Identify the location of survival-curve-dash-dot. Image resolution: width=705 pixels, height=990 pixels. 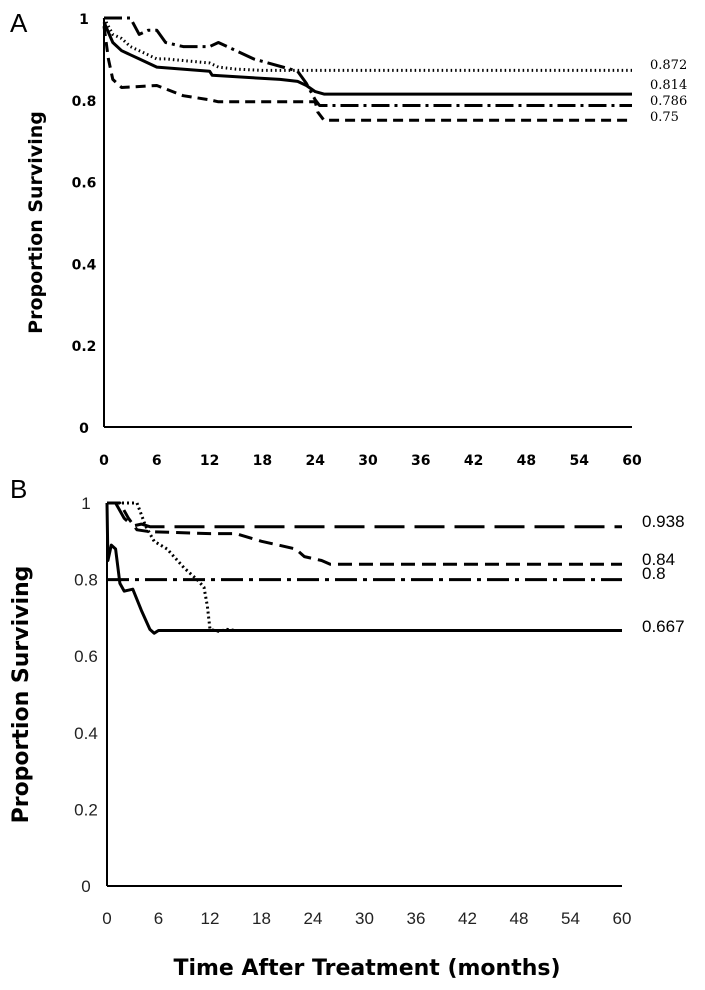
(368, 61).